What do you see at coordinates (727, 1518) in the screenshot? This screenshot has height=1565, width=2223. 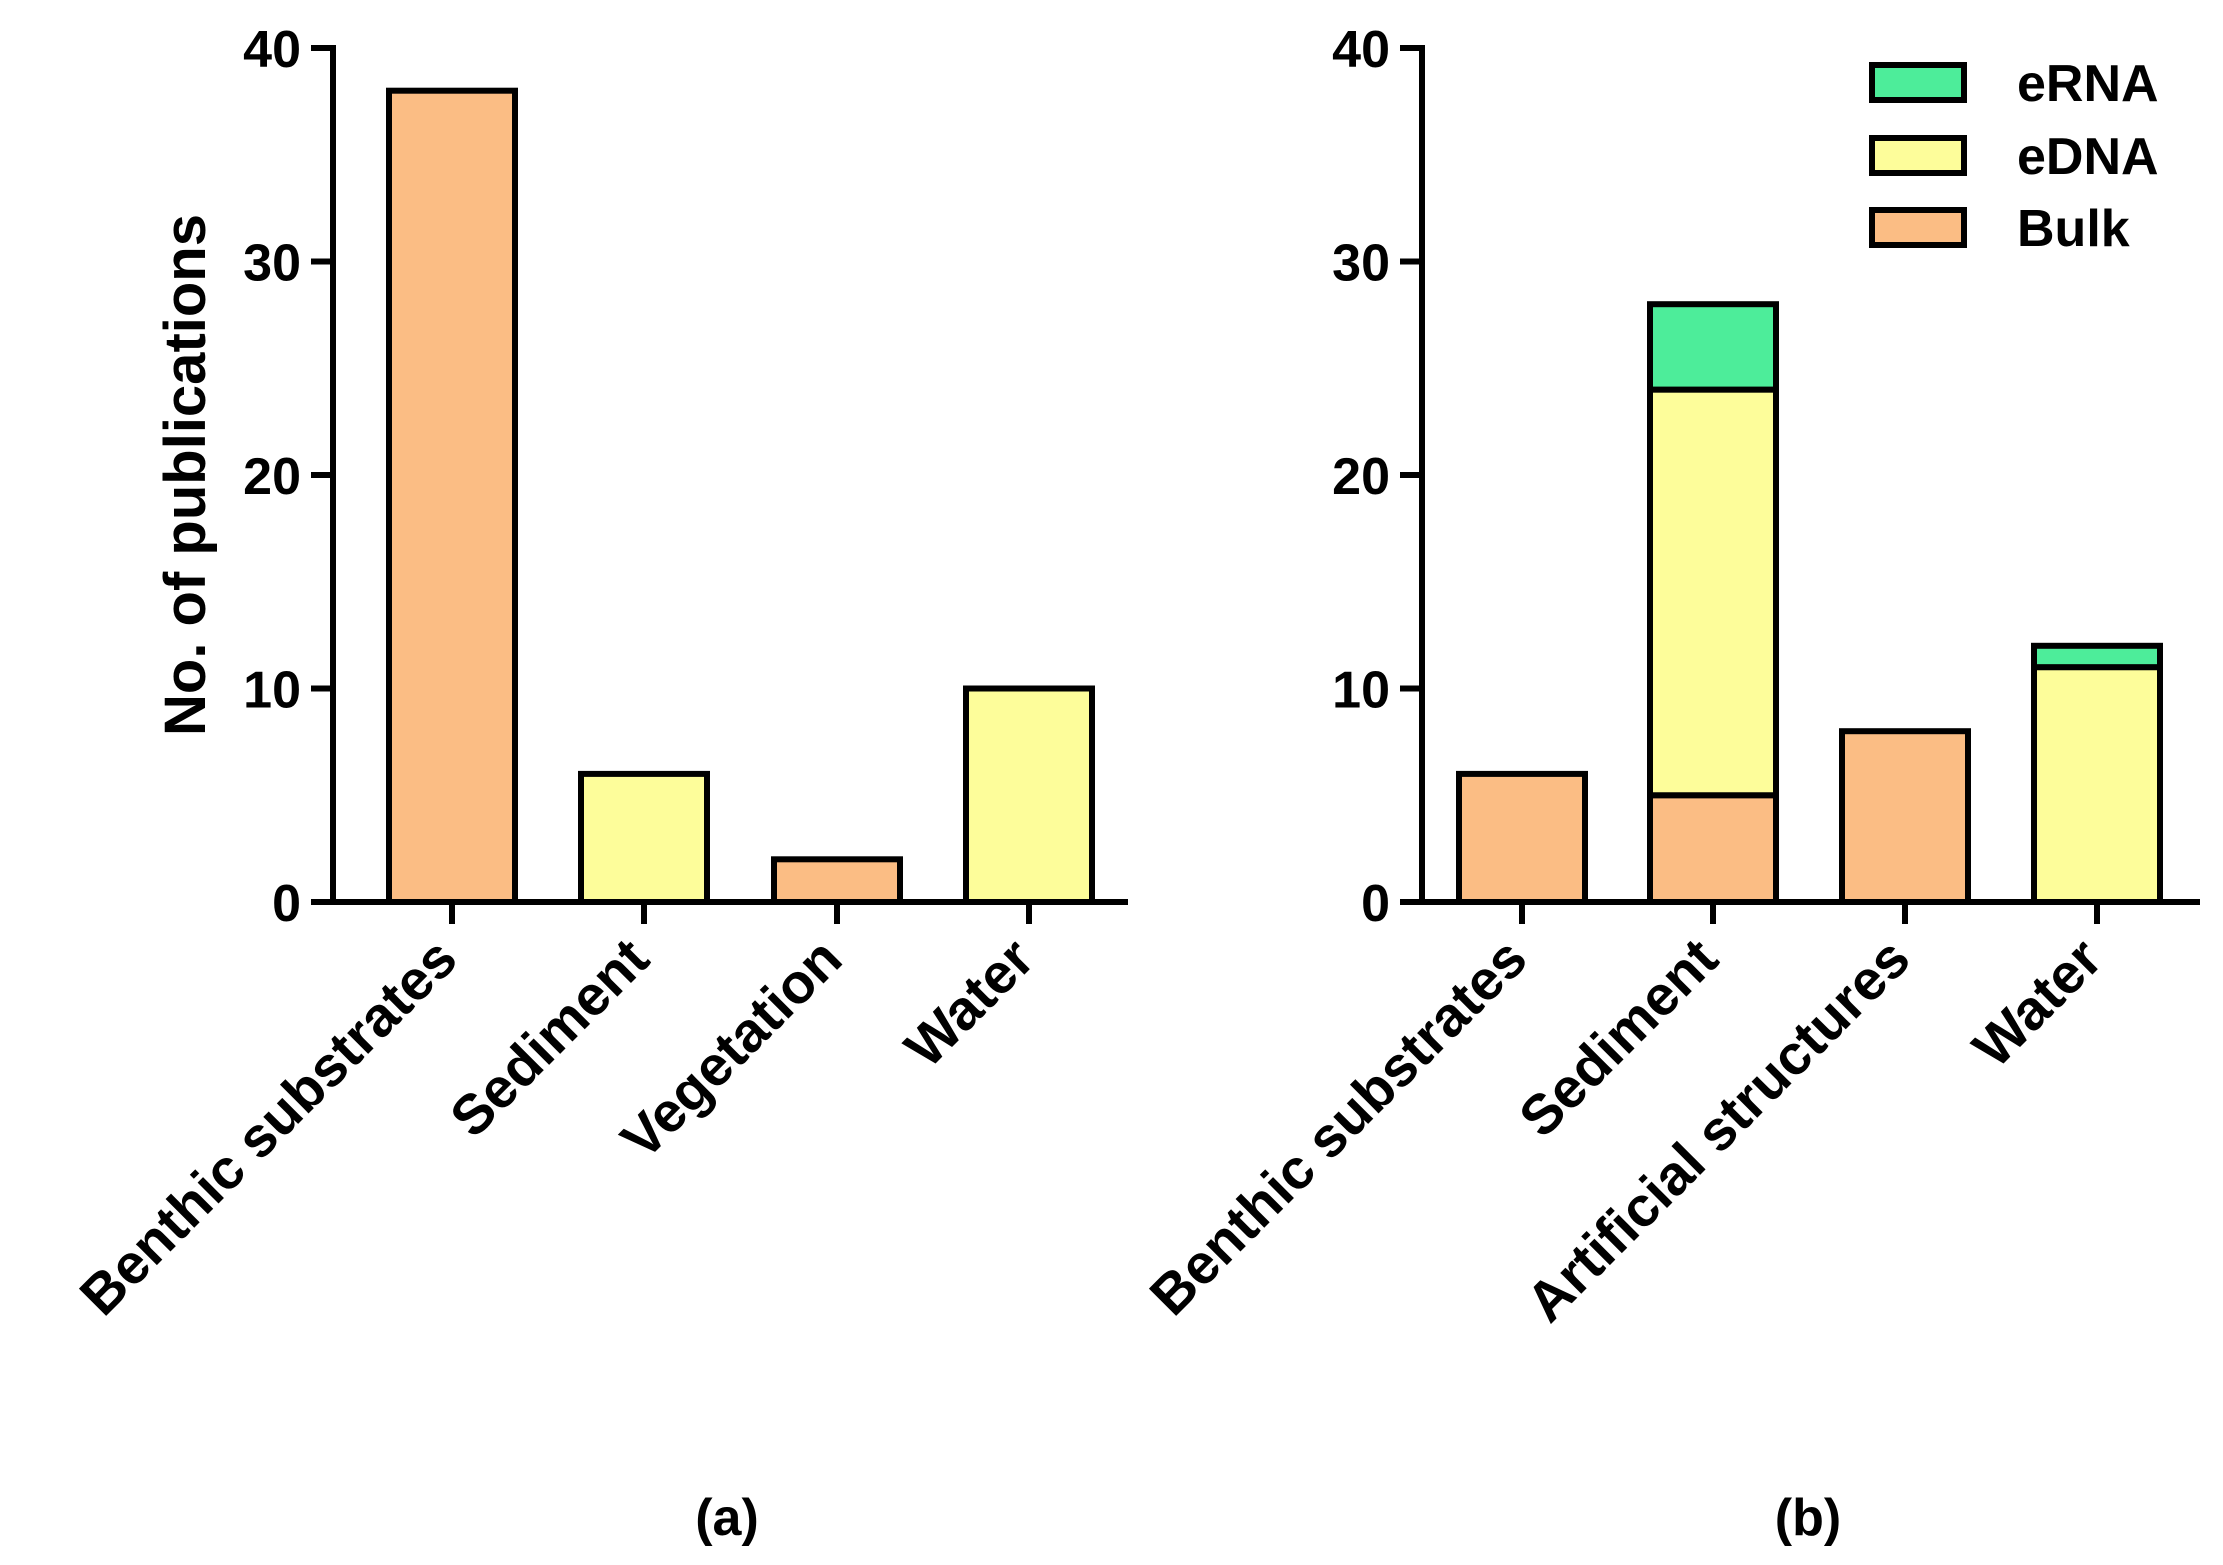 I see `panel-a-label: (a)` at bounding box center [727, 1518].